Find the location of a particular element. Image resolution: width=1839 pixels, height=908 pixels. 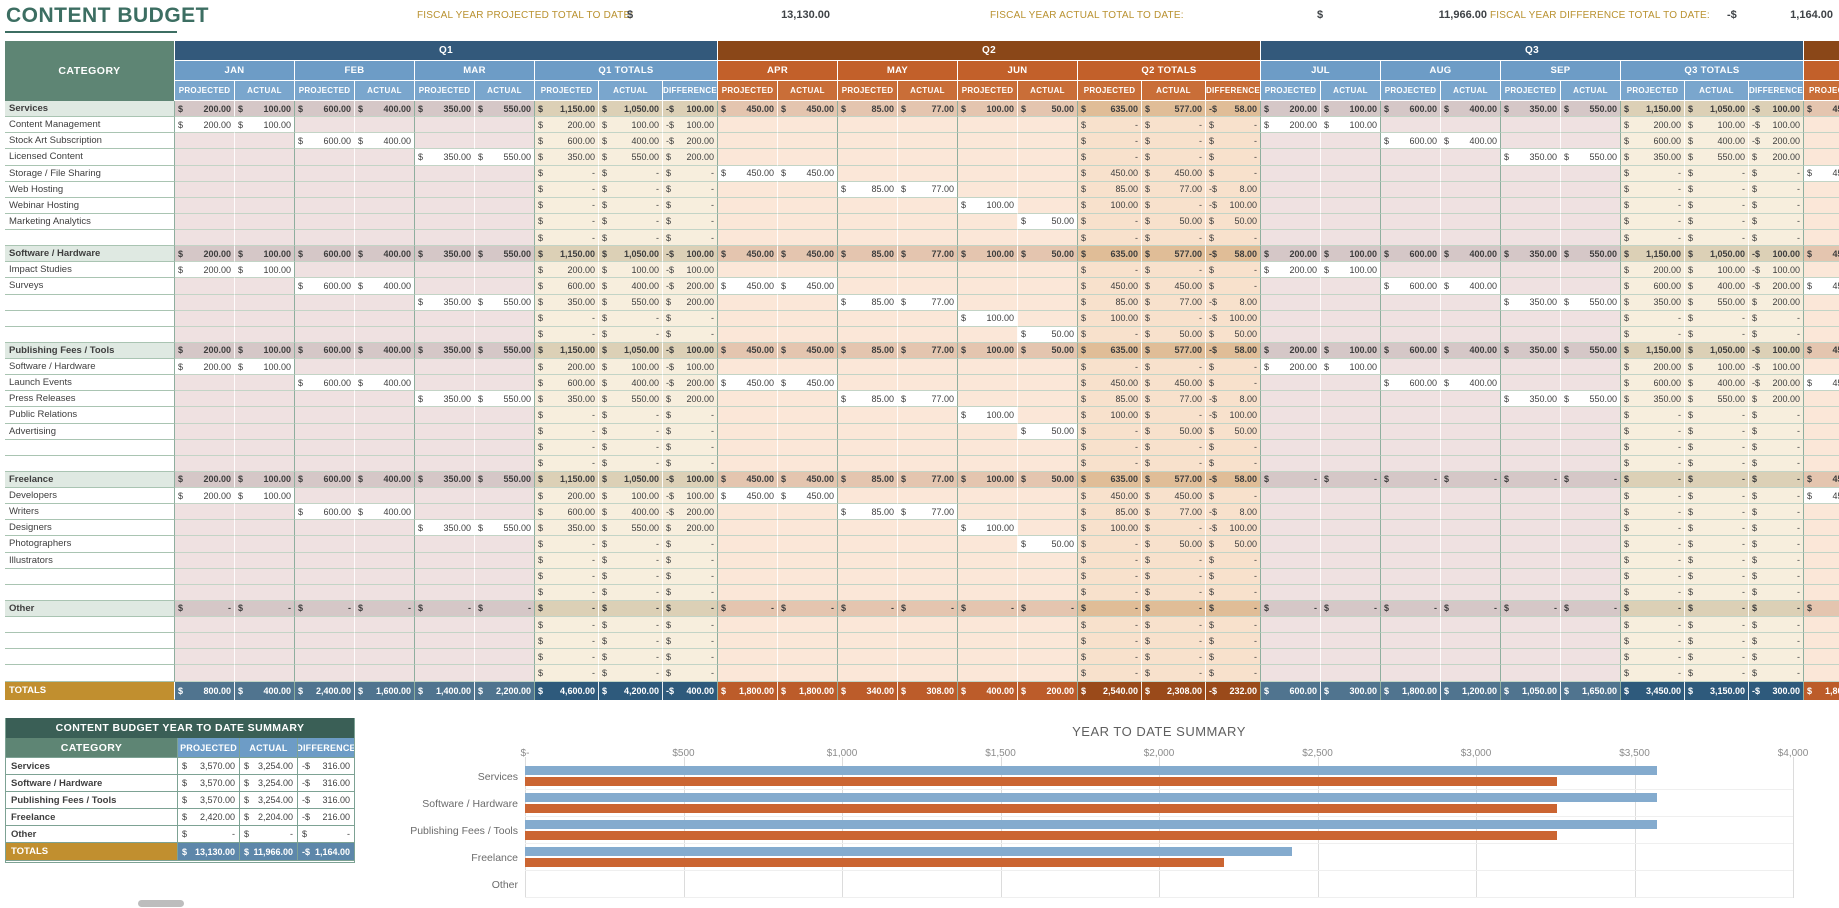

month-header-jan: JAN is located at coordinates (235, 71).